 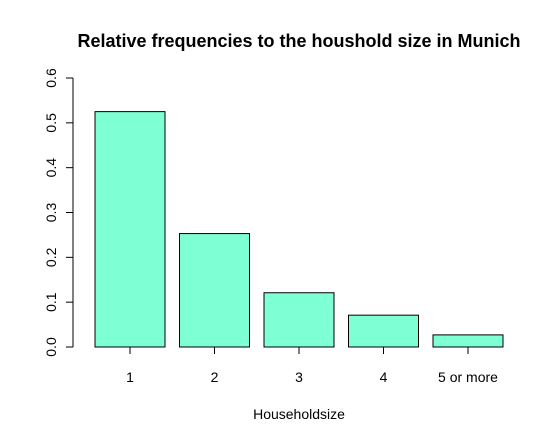 I want to click on y-tick-label: 0.0, so click(x=51, y=347).